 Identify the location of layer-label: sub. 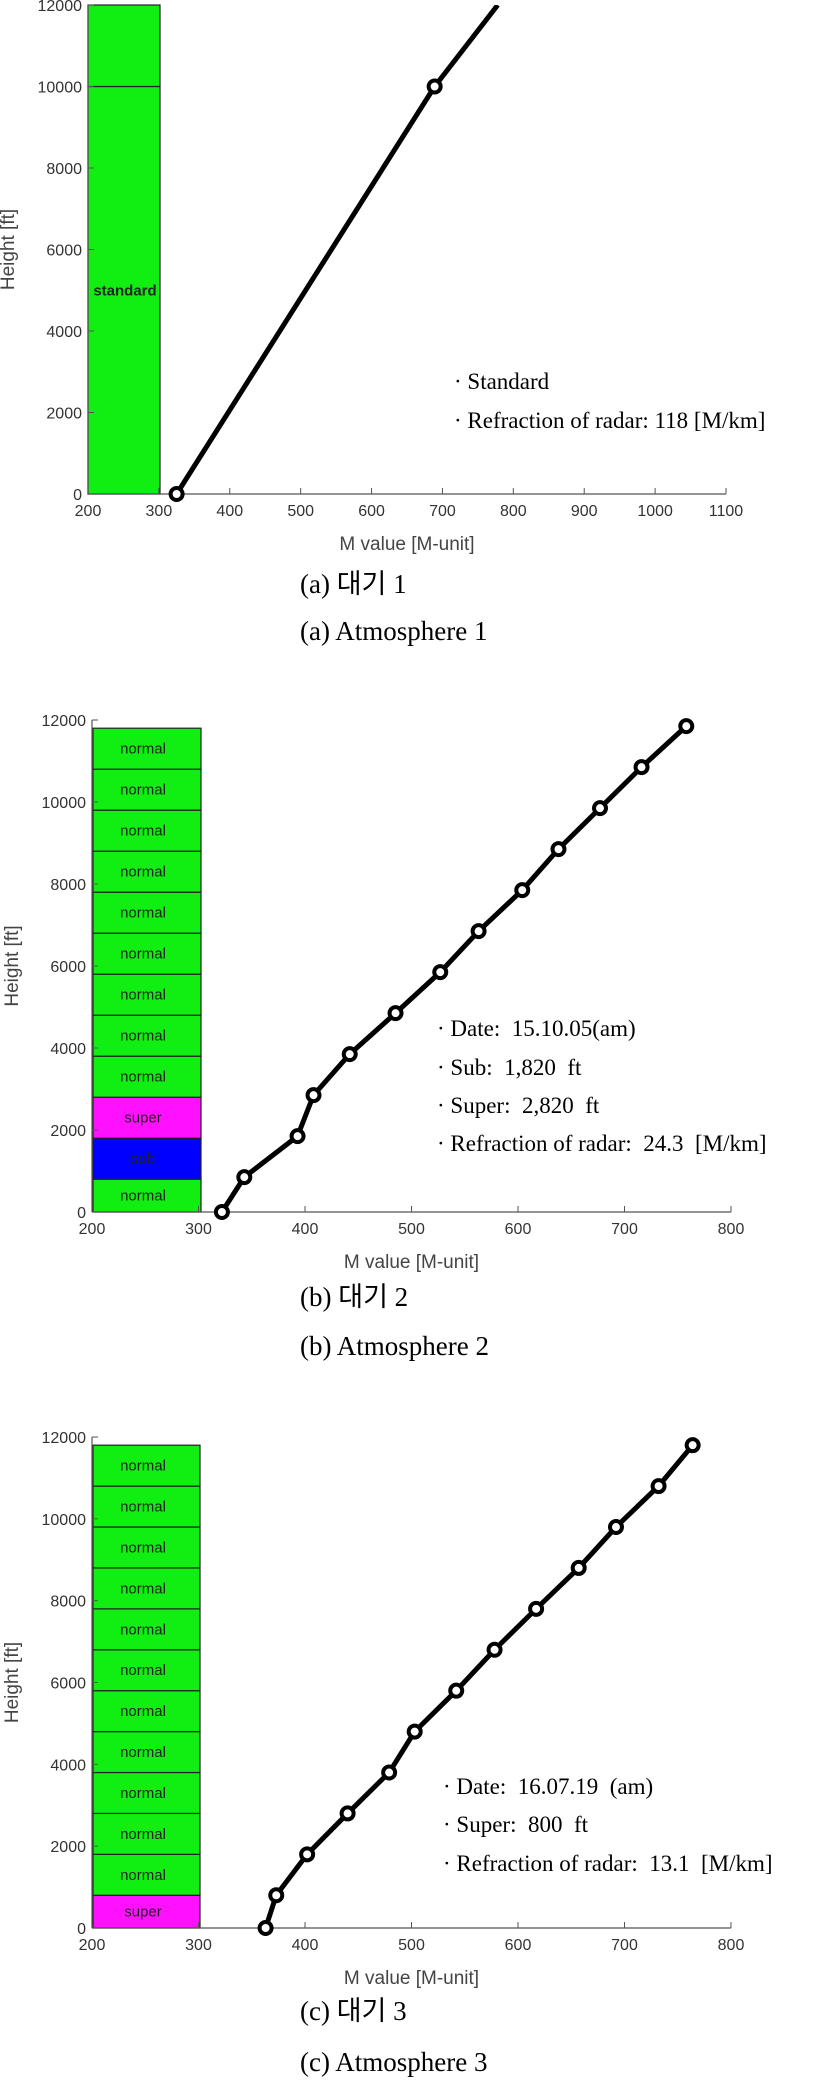
(143, 1159).